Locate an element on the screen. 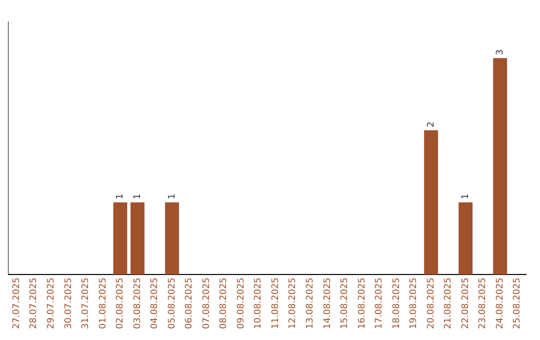  x-tick-label: 15.08.2025 is located at coordinates (345, 303).